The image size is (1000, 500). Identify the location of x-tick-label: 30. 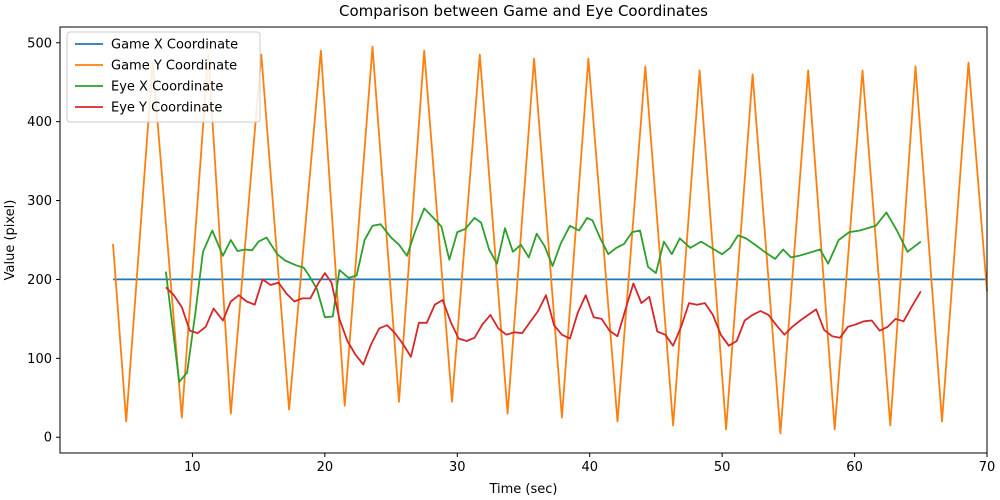
(457, 467).